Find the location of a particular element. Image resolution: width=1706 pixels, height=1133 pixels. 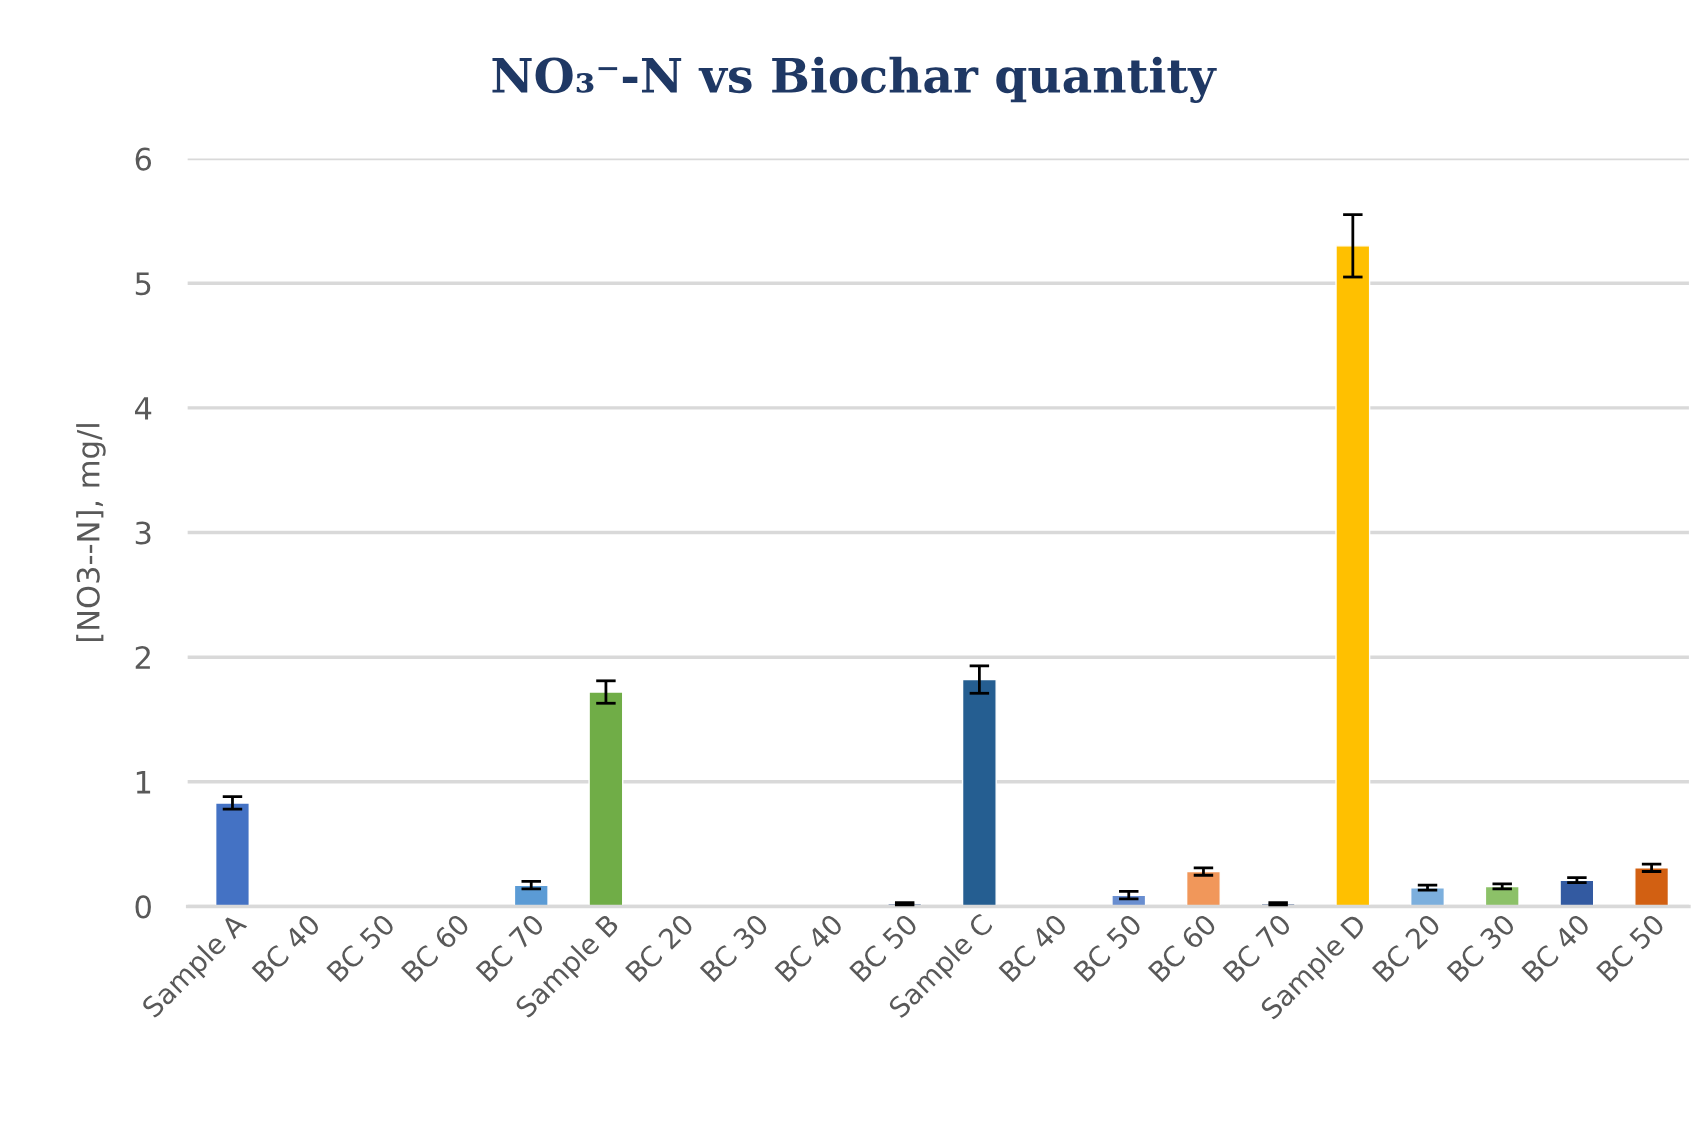

chart-title: NO₃⁻-N vs Biochar quantity is located at coordinates (854, 80).